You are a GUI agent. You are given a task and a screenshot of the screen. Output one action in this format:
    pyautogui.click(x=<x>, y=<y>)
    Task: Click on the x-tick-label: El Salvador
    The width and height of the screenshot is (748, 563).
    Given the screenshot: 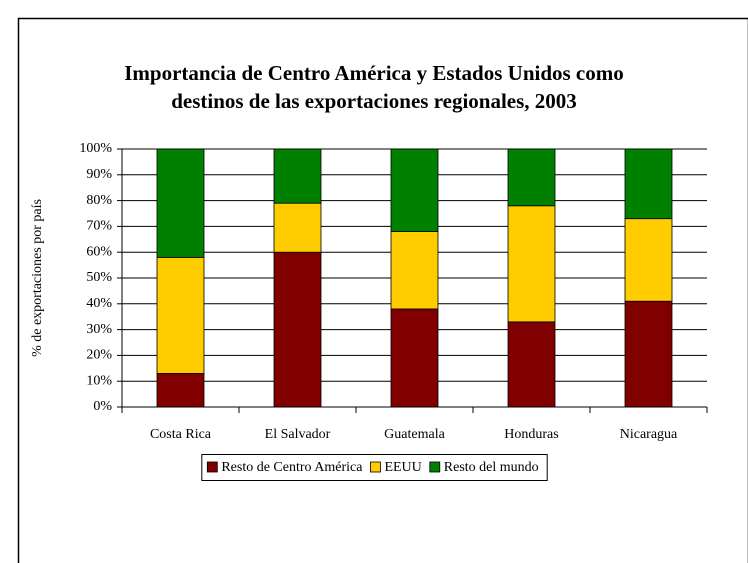 What is the action you would take?
    pyautogui.click(x=298, y=434)
    